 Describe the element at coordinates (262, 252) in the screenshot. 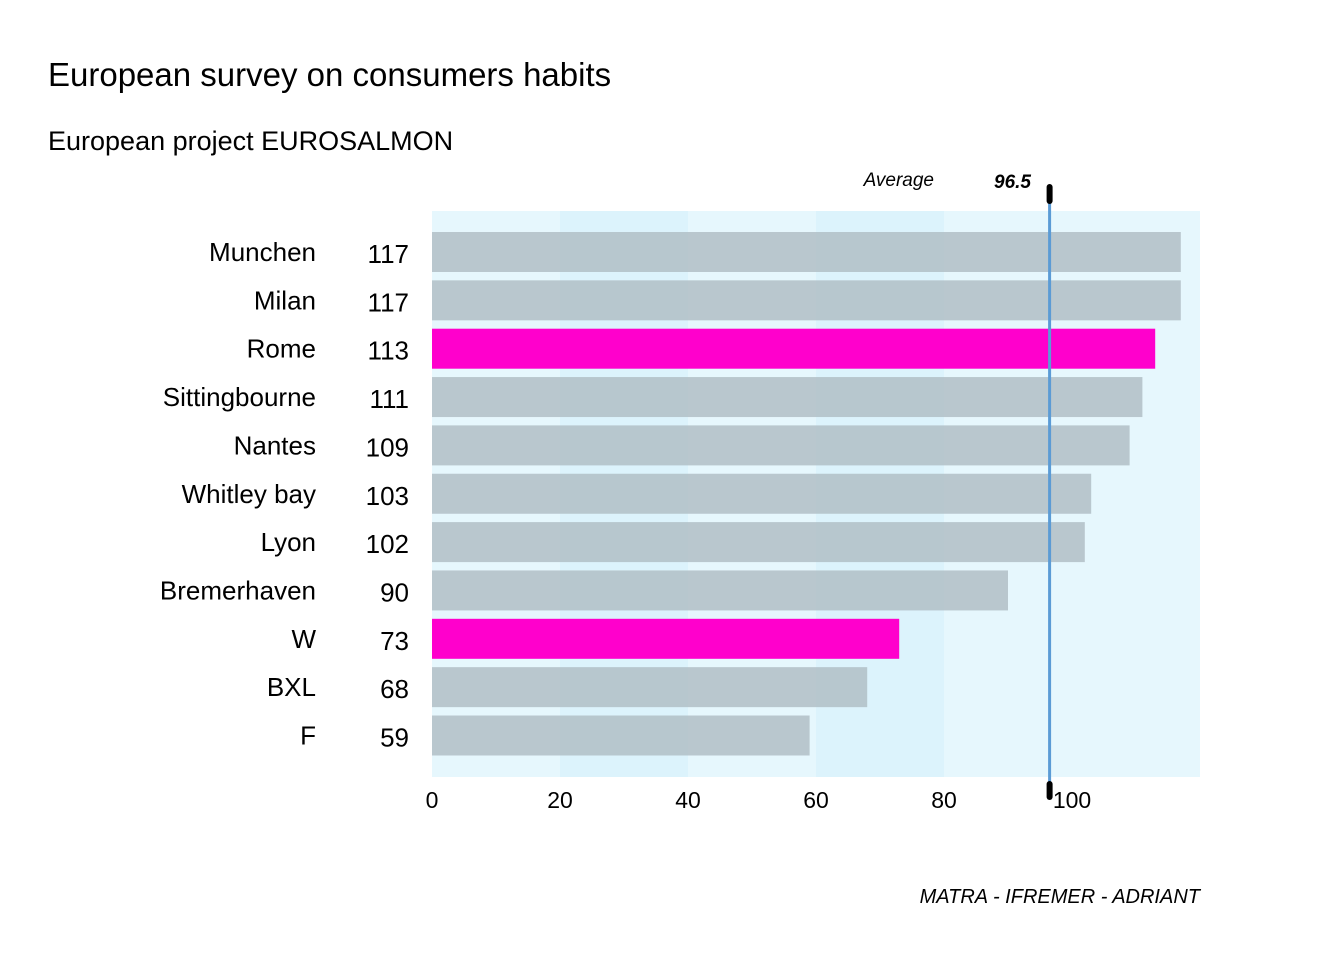

I see `category-label: Munchen` at that location.